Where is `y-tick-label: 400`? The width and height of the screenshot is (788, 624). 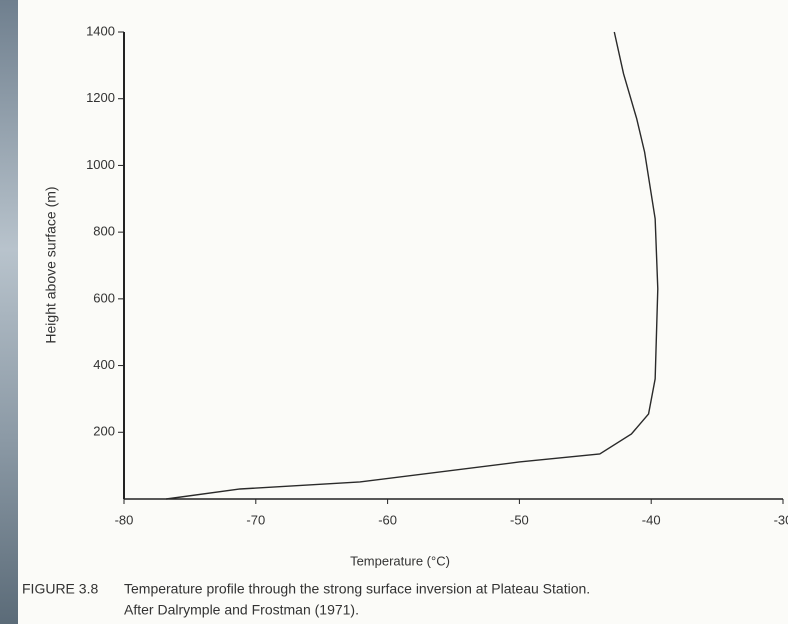
y-tick-label: 400 is located at coordinates (104, 364).